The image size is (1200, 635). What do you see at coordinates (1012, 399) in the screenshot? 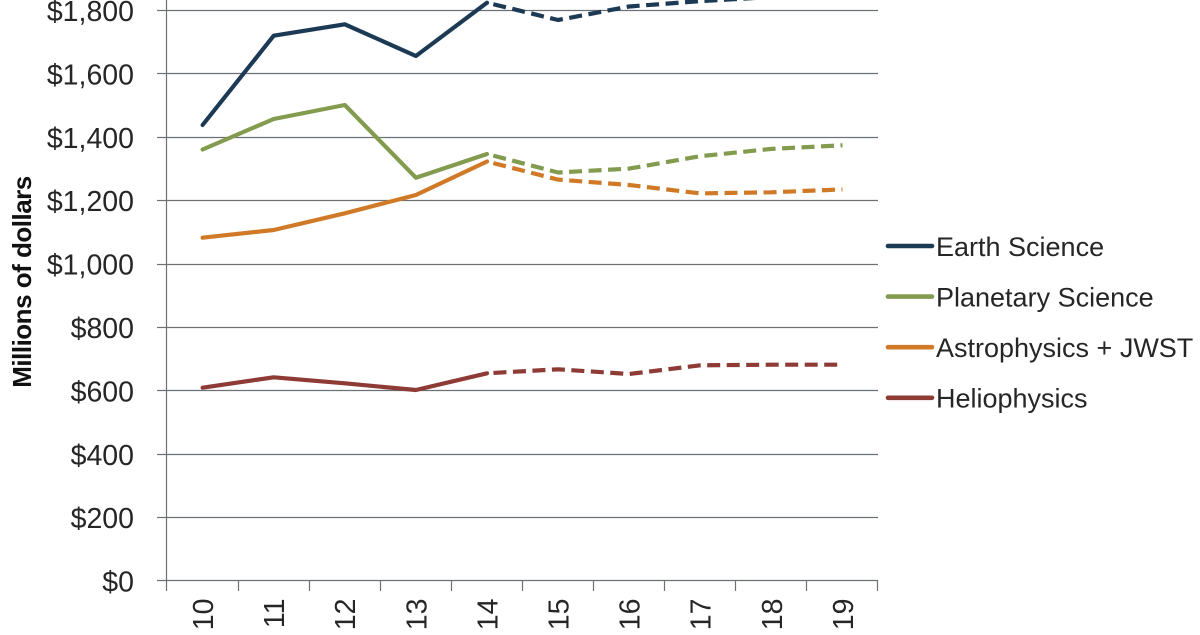
I see `svg-text: Heliophysics` at bounding box center [1012, 399].